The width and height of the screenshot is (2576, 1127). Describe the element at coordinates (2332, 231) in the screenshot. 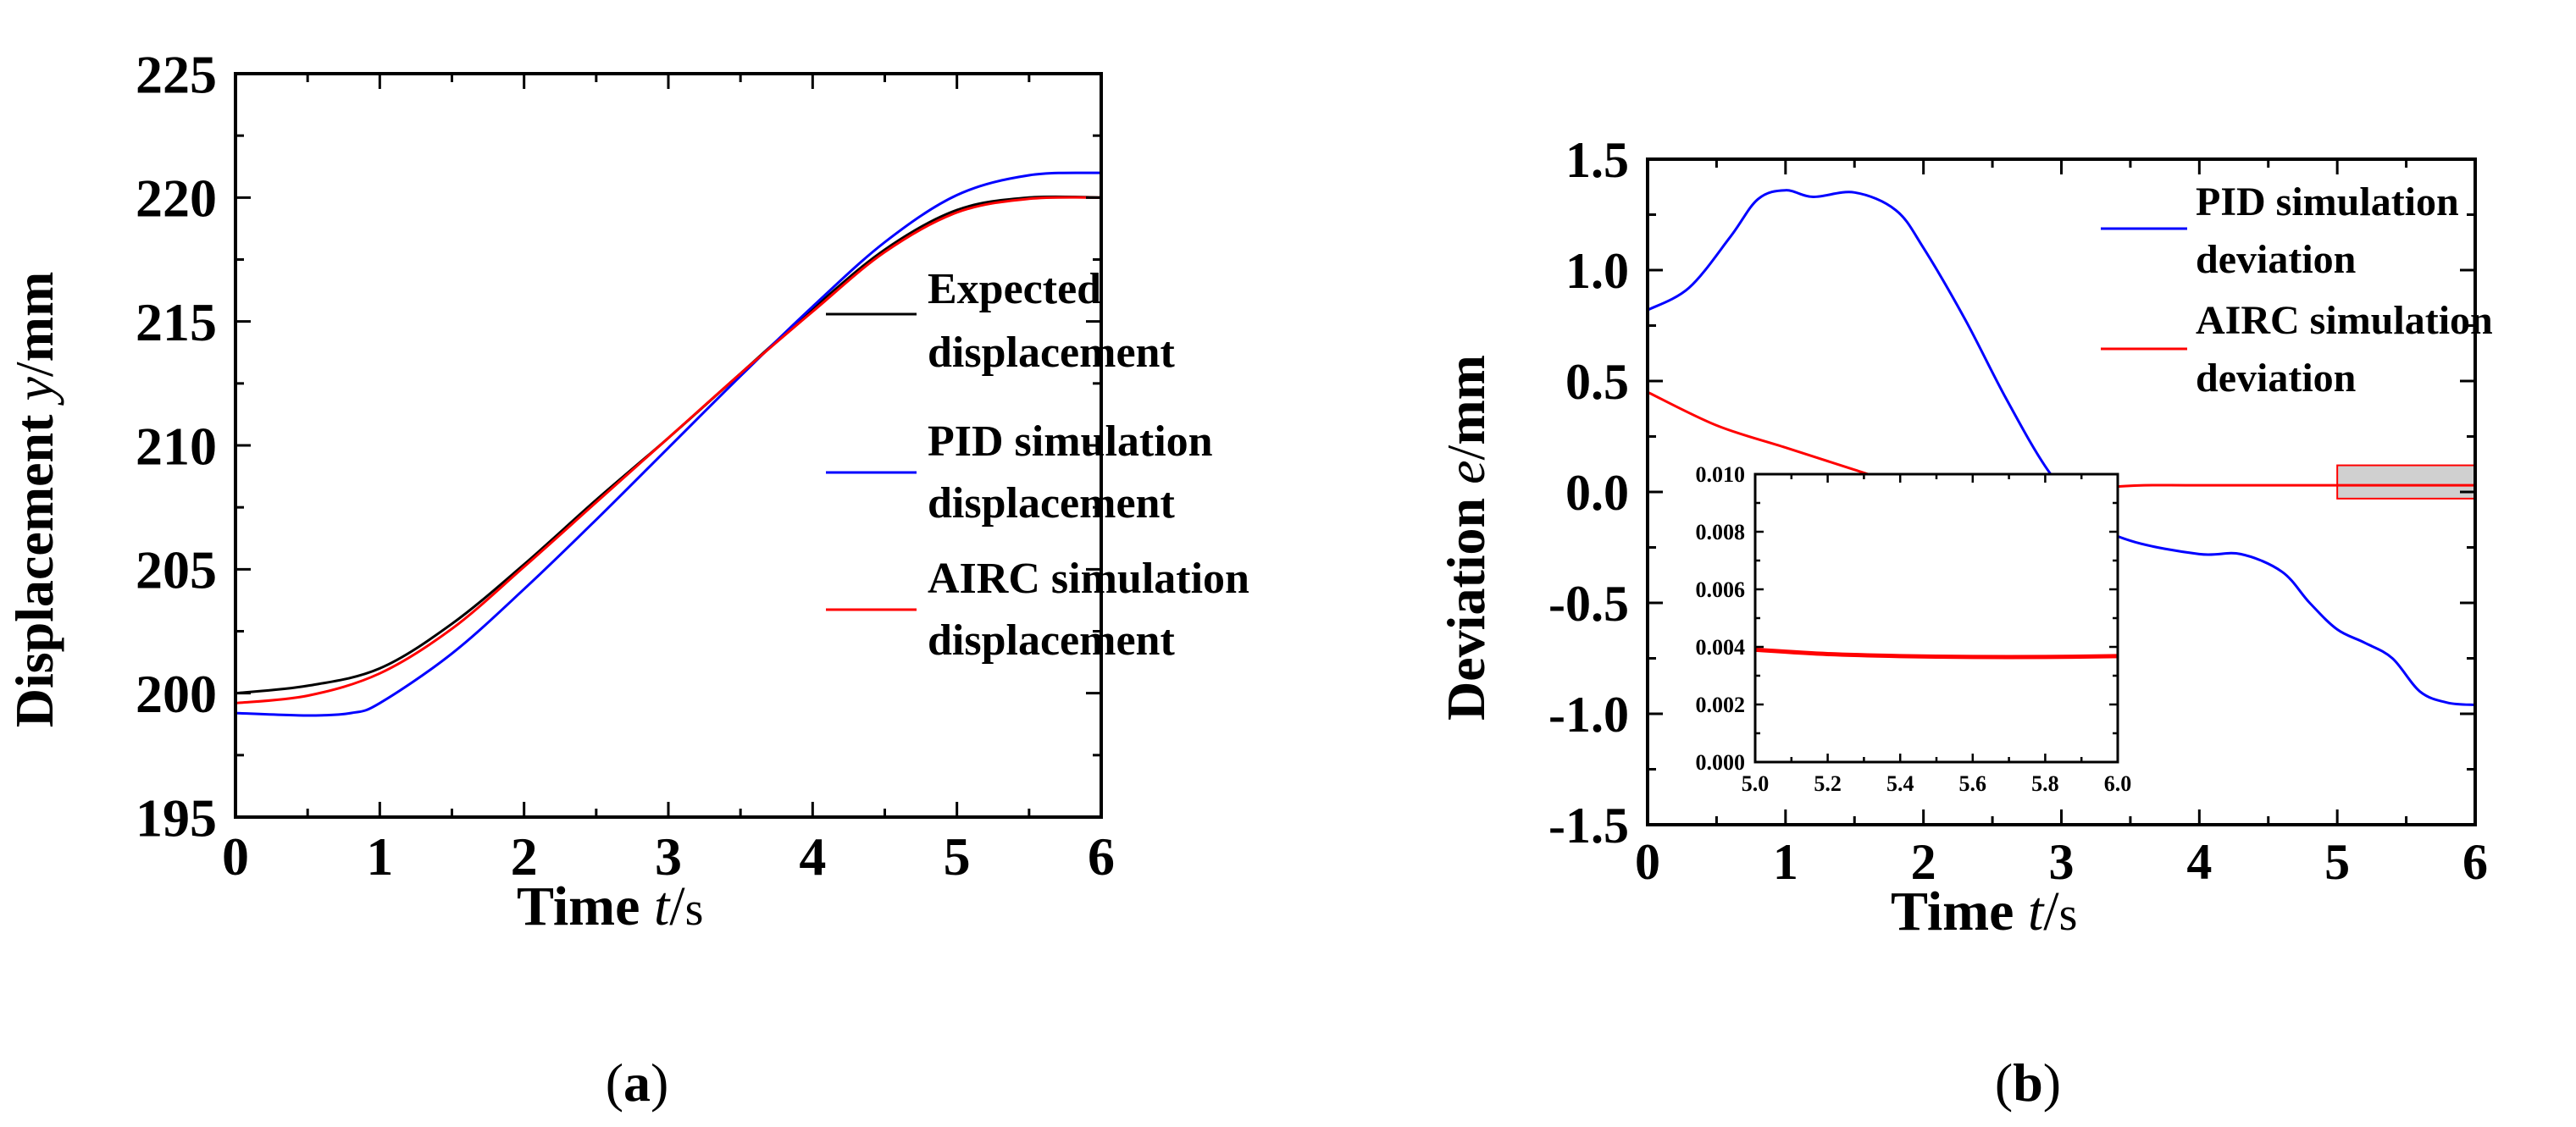

I see `legend-label-pid: PID simulation deviation` at that location.